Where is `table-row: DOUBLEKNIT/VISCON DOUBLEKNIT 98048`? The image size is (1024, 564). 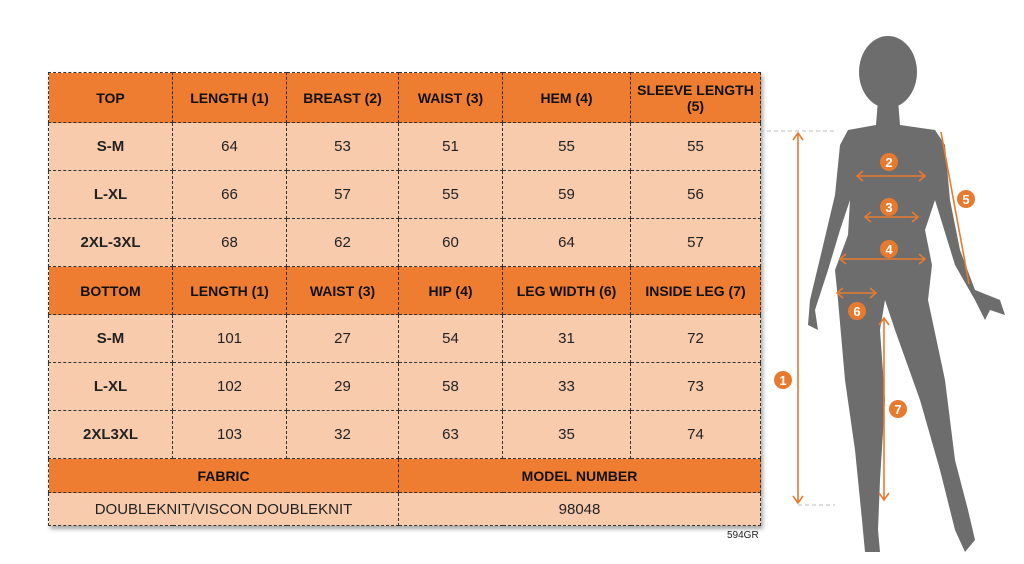 table-row: DOUBLEKNIT/VISCON DOUBLEKNIT 98048 is located at coordinates (404, 509).